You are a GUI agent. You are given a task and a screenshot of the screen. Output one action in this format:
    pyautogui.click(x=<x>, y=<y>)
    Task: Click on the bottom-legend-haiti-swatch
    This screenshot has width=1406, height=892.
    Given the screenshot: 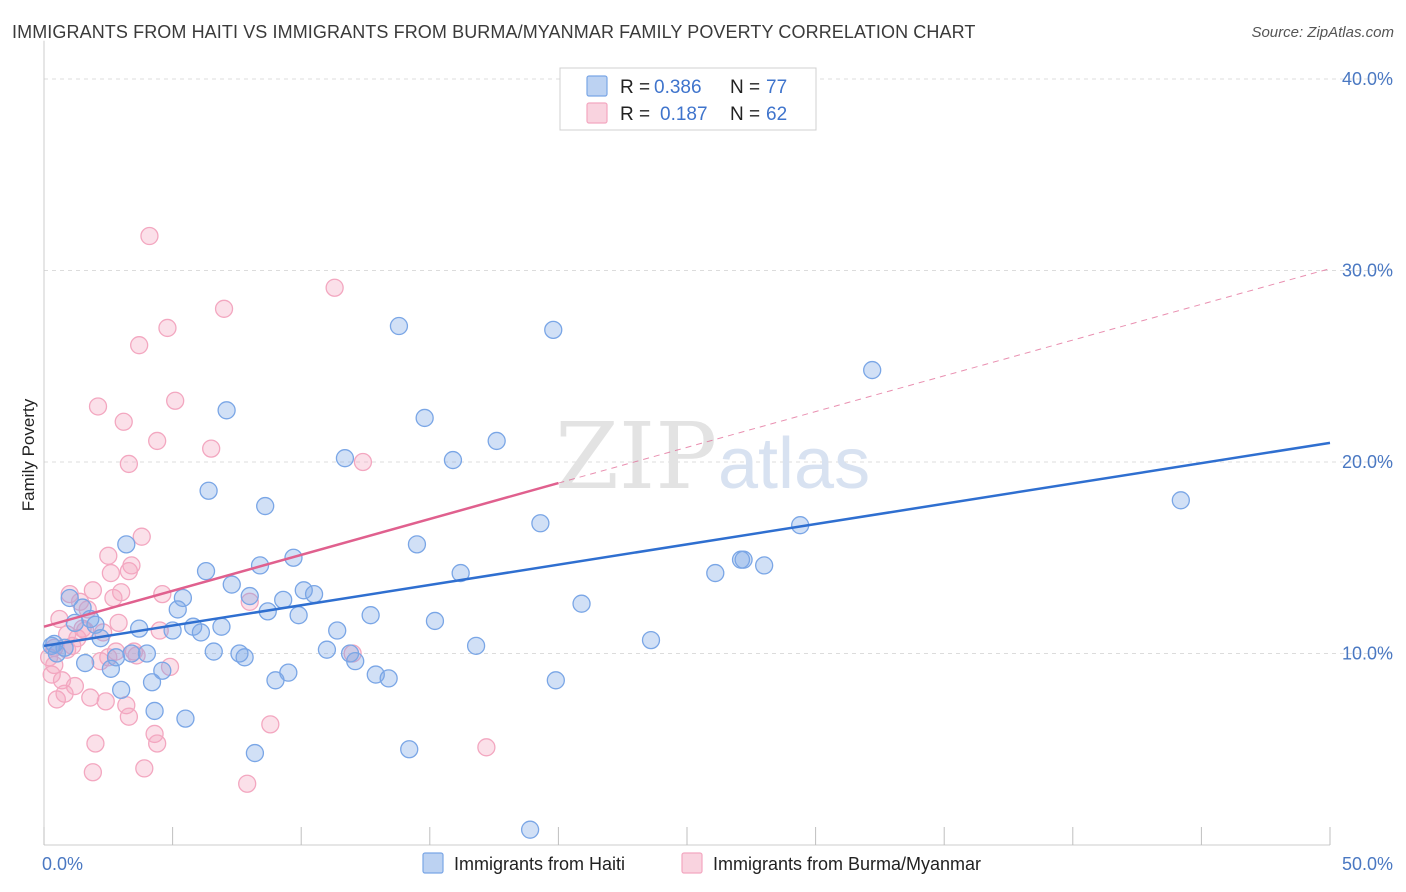 What is the action you would take?
    pyautogui.click(x=433, y=863)
    